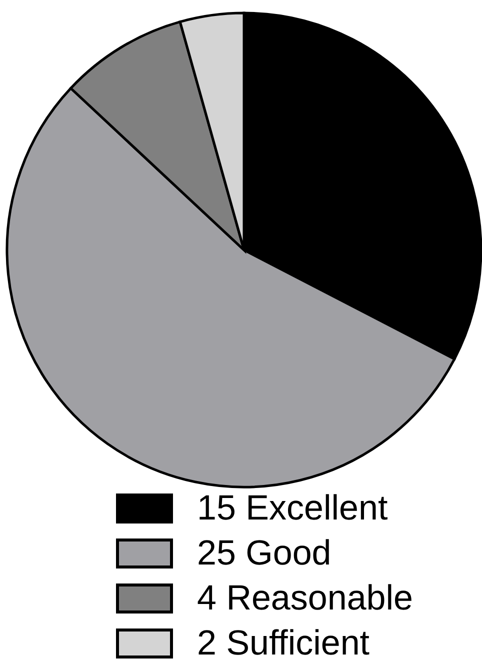 The image size is (482, 670). Describe the element at coordinates (283, 643) in the screenshot. I see `legend-label: 2 Sufficient` at that location.